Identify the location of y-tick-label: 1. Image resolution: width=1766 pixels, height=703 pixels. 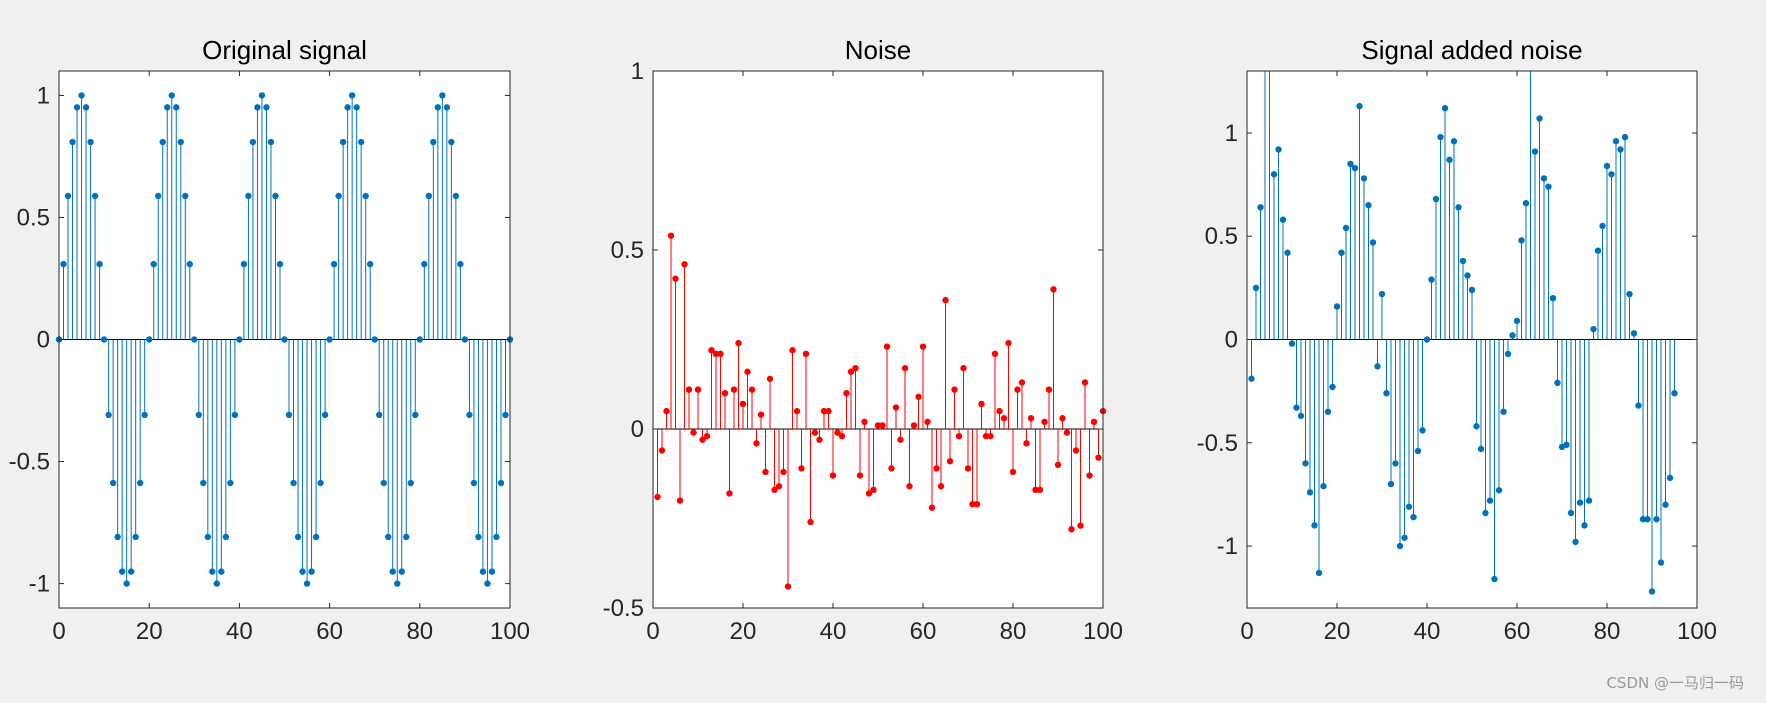
(1231, 133).